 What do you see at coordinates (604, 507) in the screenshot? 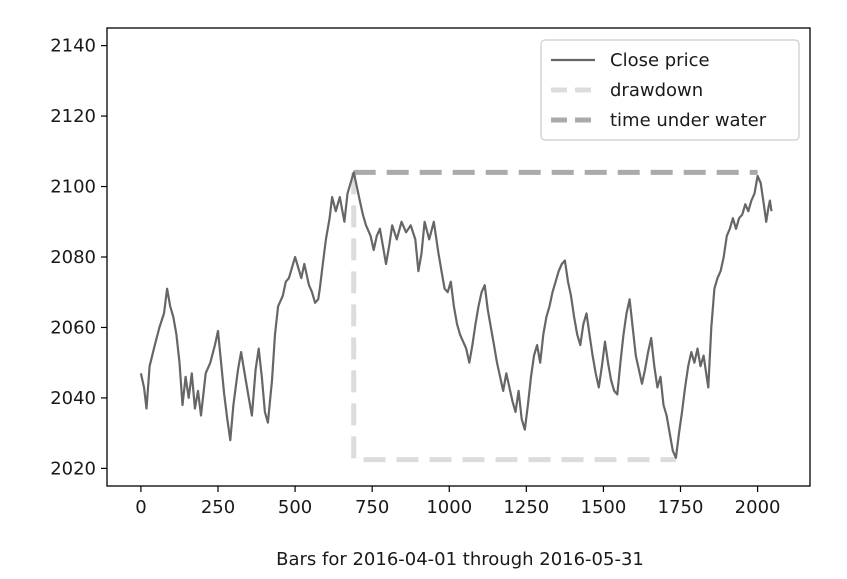
I see `x-tick-label: 1500` at bounding box center [604, 507].